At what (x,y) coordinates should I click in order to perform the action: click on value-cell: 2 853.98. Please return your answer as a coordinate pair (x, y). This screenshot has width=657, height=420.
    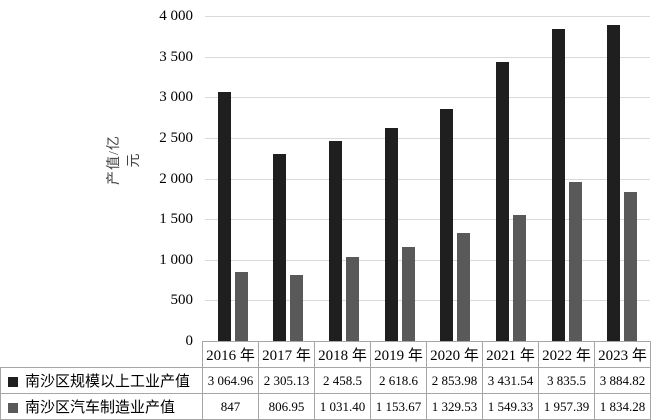
    Looking at the image, I should click on (454, 380).